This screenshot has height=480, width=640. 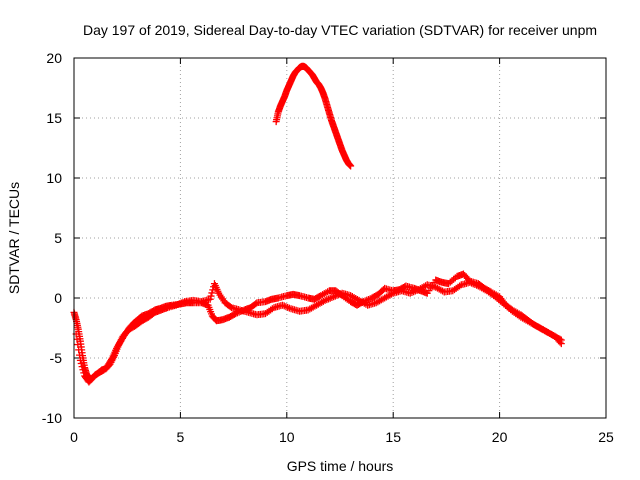 What do you see at coordinates (52, 418) in the screenshot?
I see `y-tick-label: -10` at bounding box center [52, 418].